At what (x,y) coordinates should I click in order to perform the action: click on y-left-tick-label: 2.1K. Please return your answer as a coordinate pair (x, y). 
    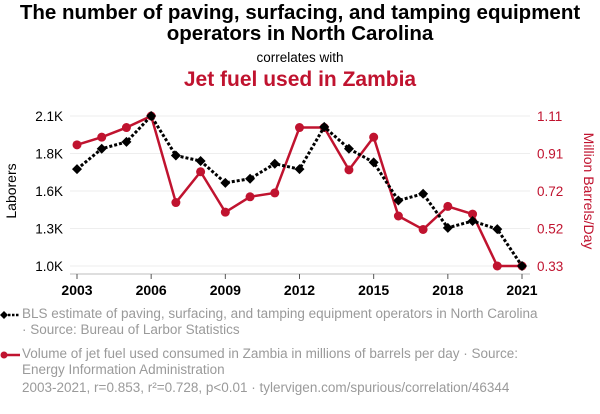
    Looking at the image, I should click on (49, 116).